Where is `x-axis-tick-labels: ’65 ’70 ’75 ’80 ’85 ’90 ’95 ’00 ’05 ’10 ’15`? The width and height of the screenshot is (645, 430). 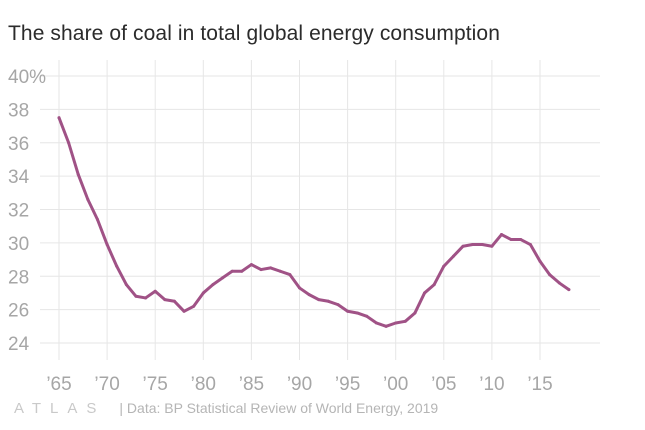
x-axis-tick-labels: ’65 ’70 ’75 ’80 ’85 ’90 ’95 ’00 ’05 ’10 ’15 is located at coordinates (299, 384).